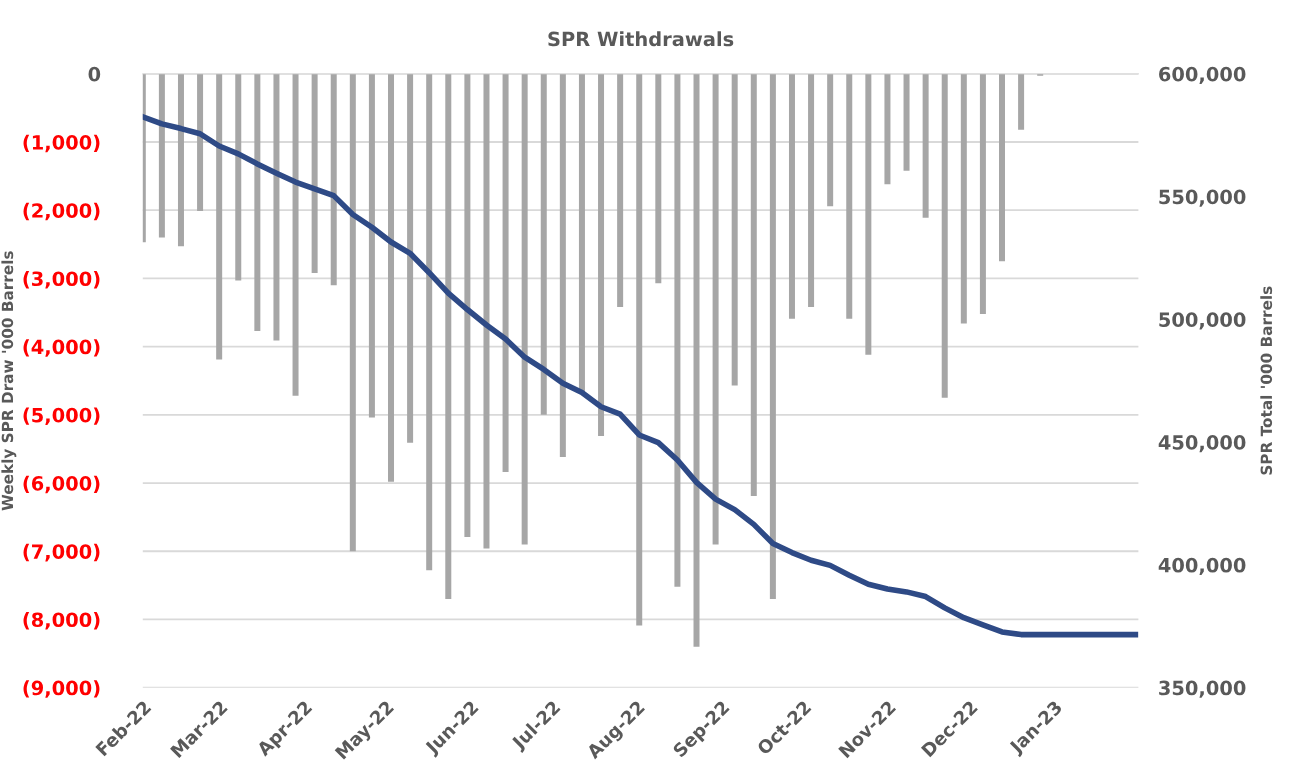 This screenshot has width=1310, height=777. Describe the element at coordinates (1202, 566) in the screenshot. I see `y2-tick-label: 400,000` at that location.